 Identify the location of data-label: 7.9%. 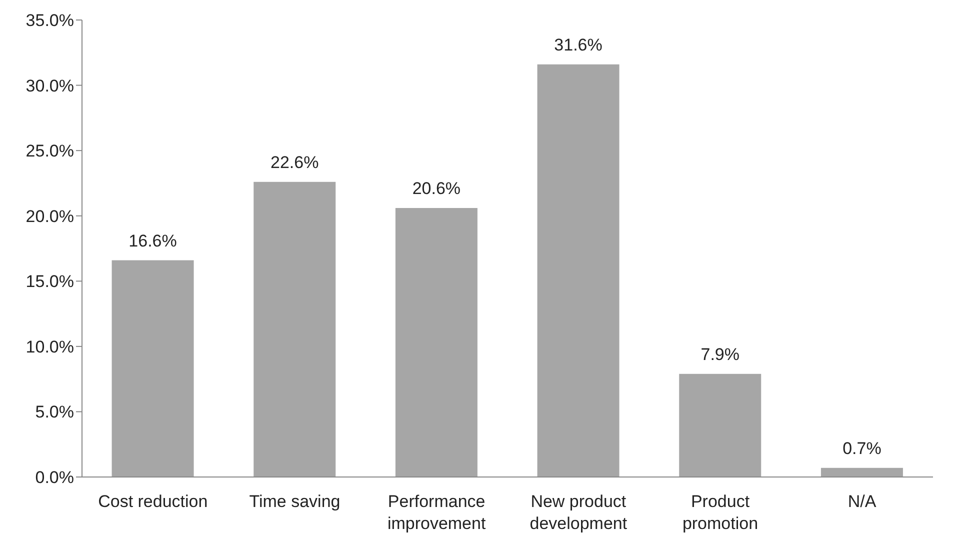
(720, 354).